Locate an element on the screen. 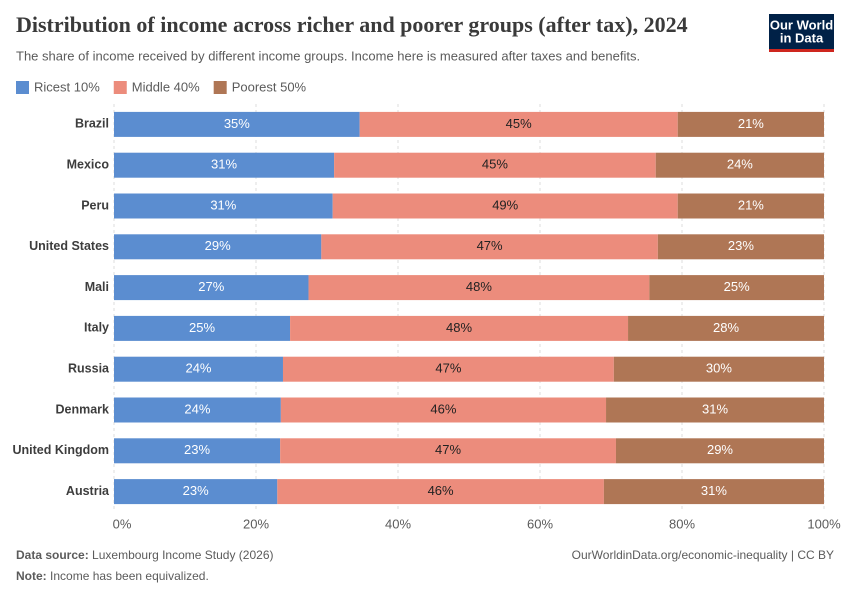 Image resolution: width=850 pixels, height=600 pixels. x-tick-label: 20% is located at coordinates (256, 523).